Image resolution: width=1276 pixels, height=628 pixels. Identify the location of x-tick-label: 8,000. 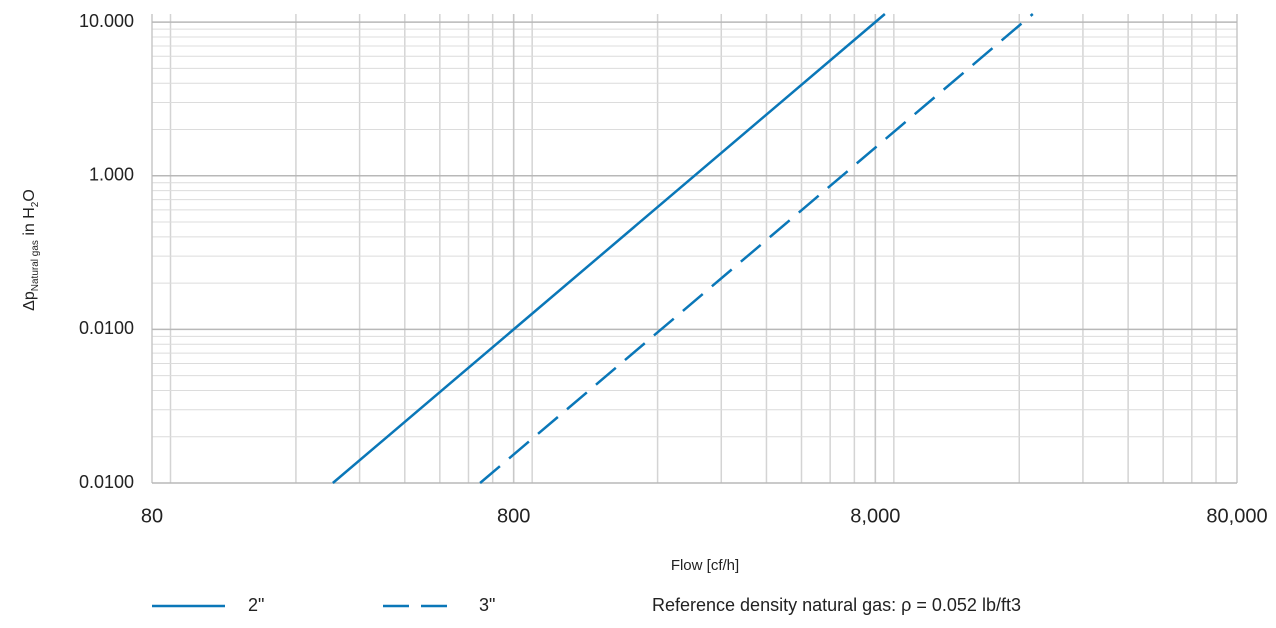
(875, 516).